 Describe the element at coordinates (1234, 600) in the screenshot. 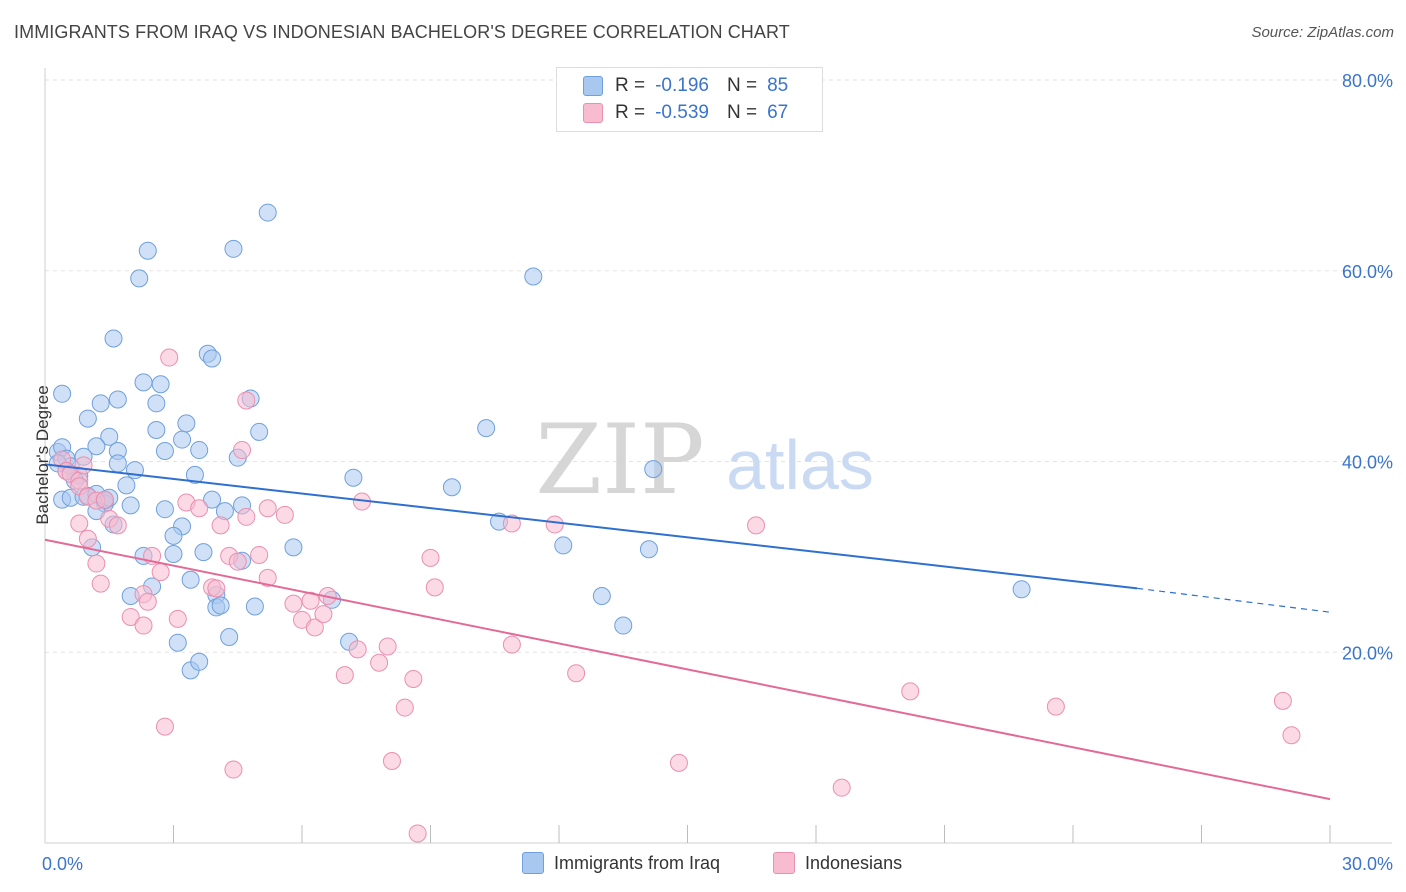

I see `trend-line-iraq-extension` at that location.